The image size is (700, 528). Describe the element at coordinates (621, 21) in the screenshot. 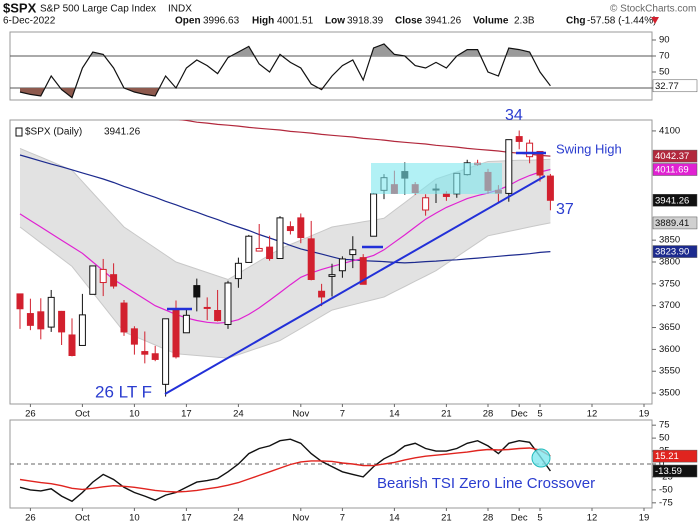

I see `quote-value: -57.58 (-1.44%)` at that location.